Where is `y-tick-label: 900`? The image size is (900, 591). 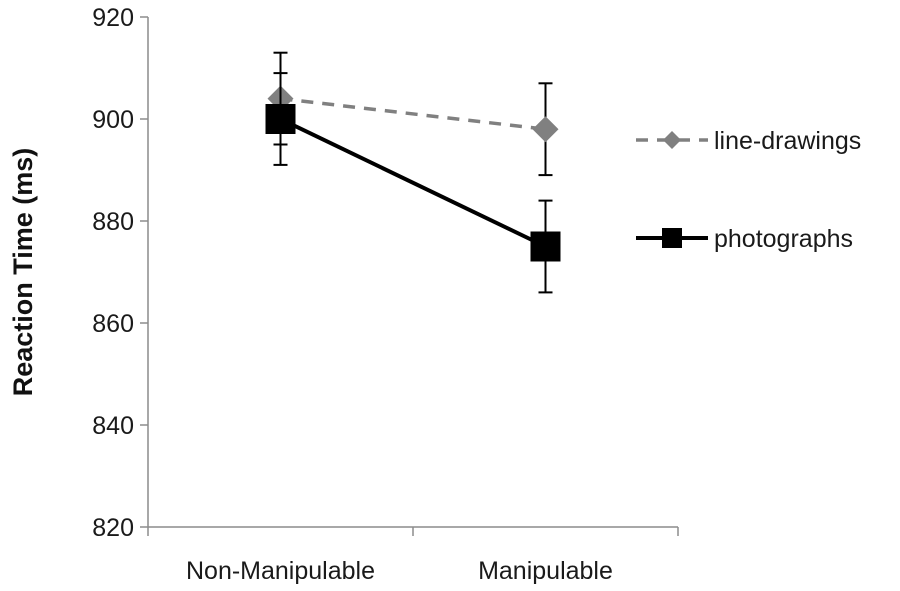
y-tick-label: 900 is located at coordinates (113, 120).